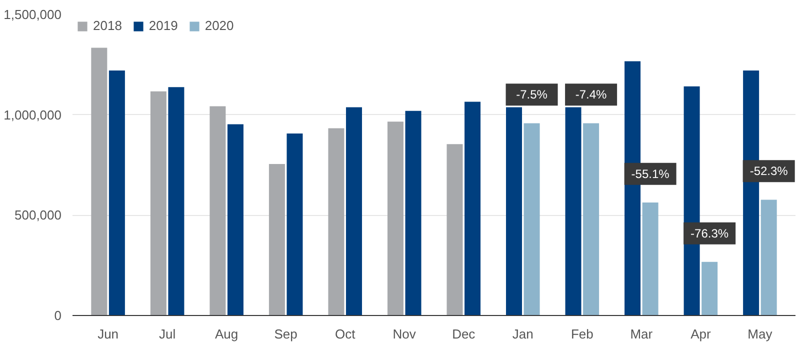  I want to click on y-tick-label: 1,500,000, so click(33, 14).